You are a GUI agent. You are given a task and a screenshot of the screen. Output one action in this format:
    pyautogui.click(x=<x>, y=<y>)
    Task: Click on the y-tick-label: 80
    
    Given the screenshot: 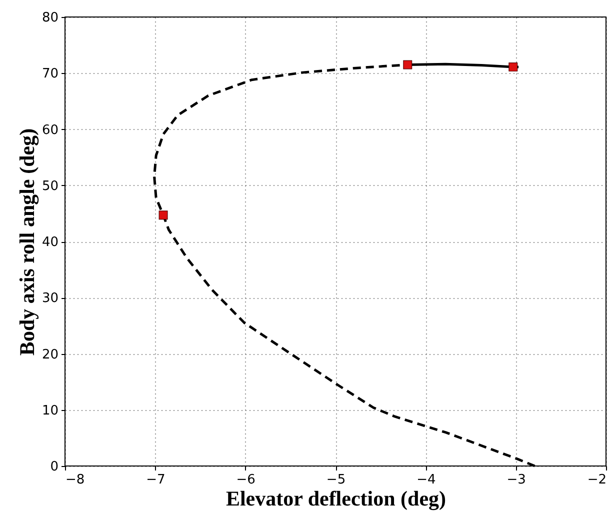 What is the action you would take?
    pyautogui.click(x=50, y=18)
    